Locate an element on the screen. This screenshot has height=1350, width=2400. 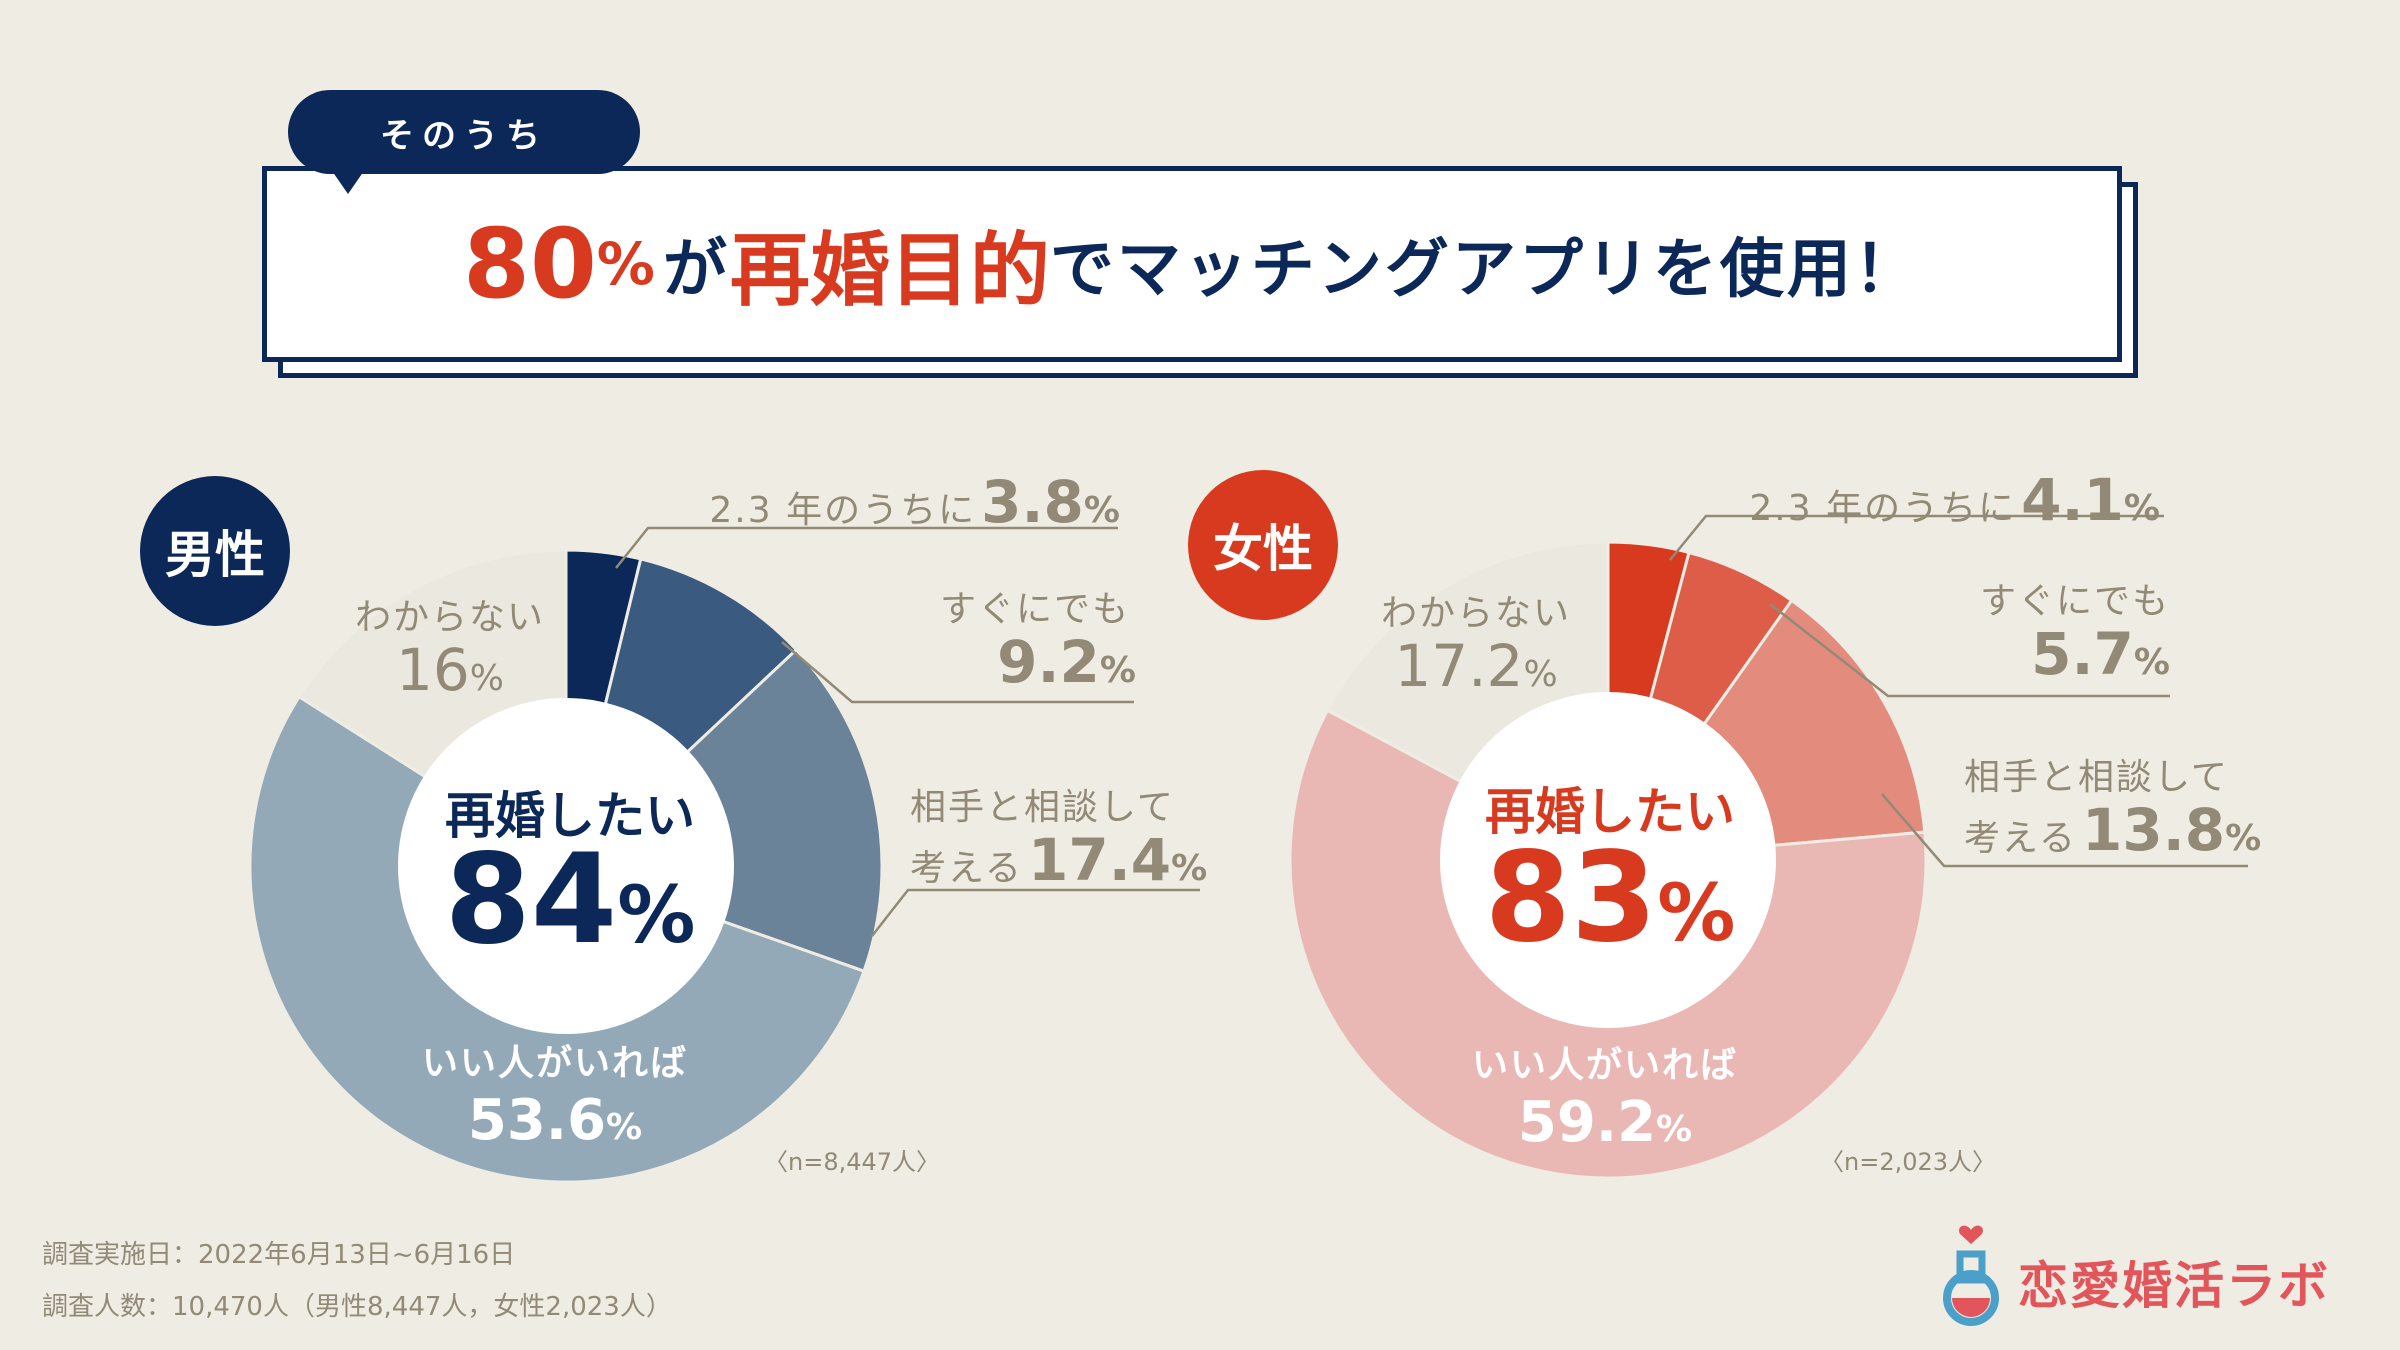
label-male-immediately: すぐにでも is located at coordinates (1034, 609).